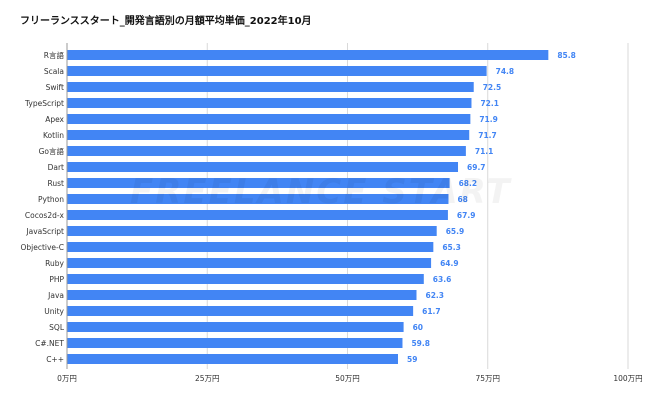 Image resolution: width=650 pixels, height=400 pixels. What do you see at coordinates (488, 119) in the screenshot?
I see `data-label: 71.9` at bounding box center [488, 119].